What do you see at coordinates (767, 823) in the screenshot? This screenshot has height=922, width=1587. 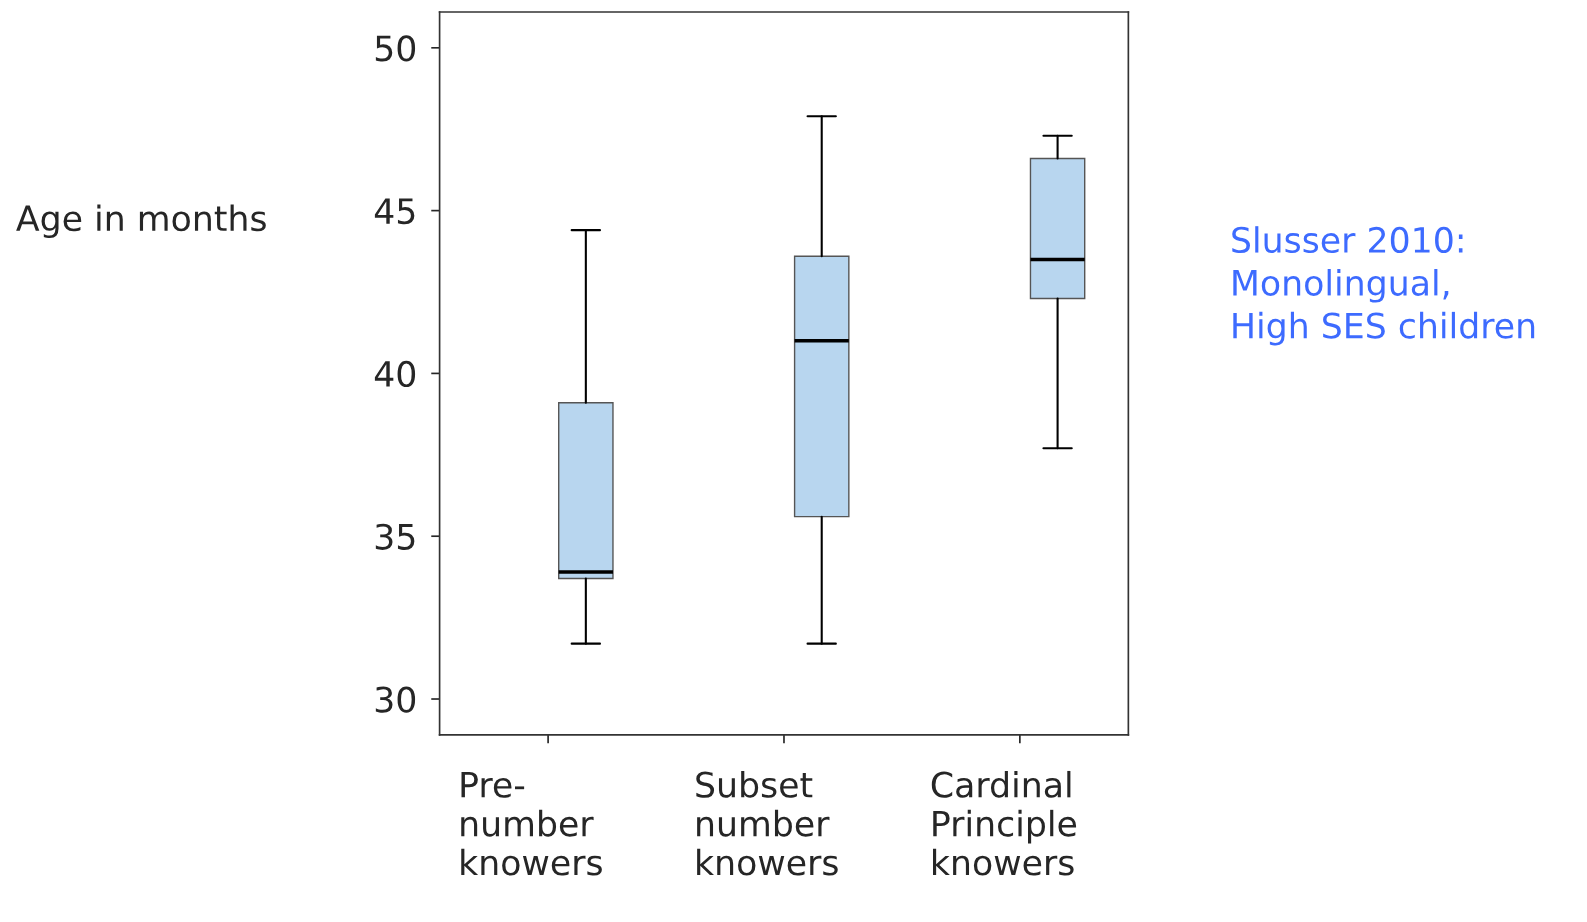 I see `x-tick-label: Subset number knowers` at bounding box center [767, 823].